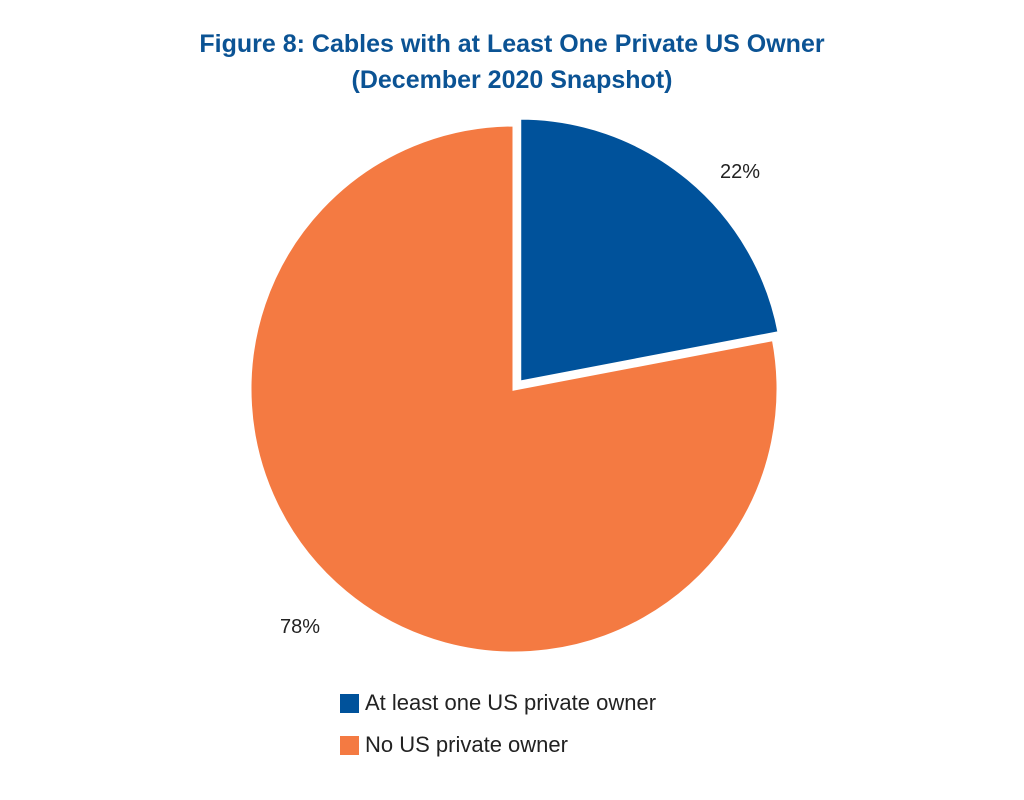 This screenshot has height=800, width=1024. What do you see at coordinates (300, 627) in the screenshot?
I see `slice-value-label-1: 78%` at bounding box center [300, 627].